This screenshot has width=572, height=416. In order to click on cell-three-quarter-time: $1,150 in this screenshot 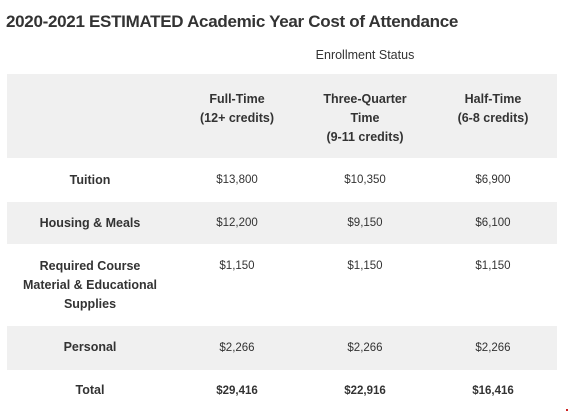, I will do `click(365, 266)`.